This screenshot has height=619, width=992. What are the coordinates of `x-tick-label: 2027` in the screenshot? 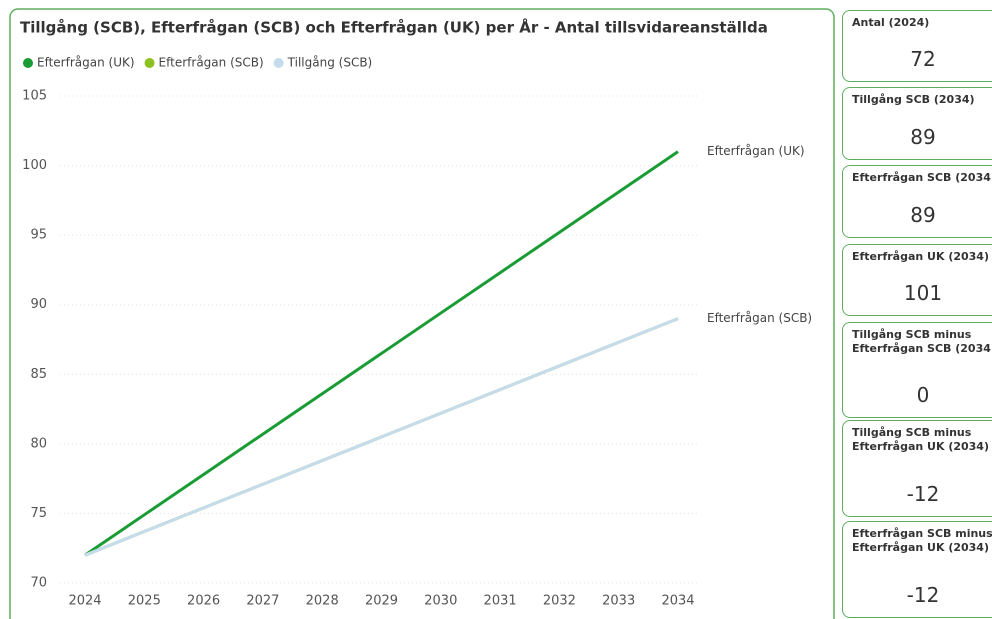 It's located at (262, 601).